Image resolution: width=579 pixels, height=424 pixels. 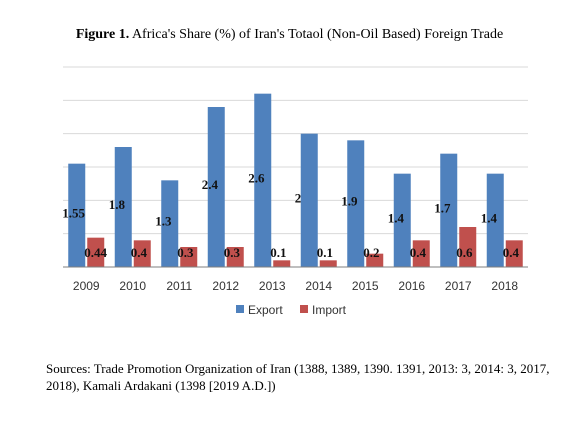 I want to click on legend-label-import: Import, so click(x=329, y=310).